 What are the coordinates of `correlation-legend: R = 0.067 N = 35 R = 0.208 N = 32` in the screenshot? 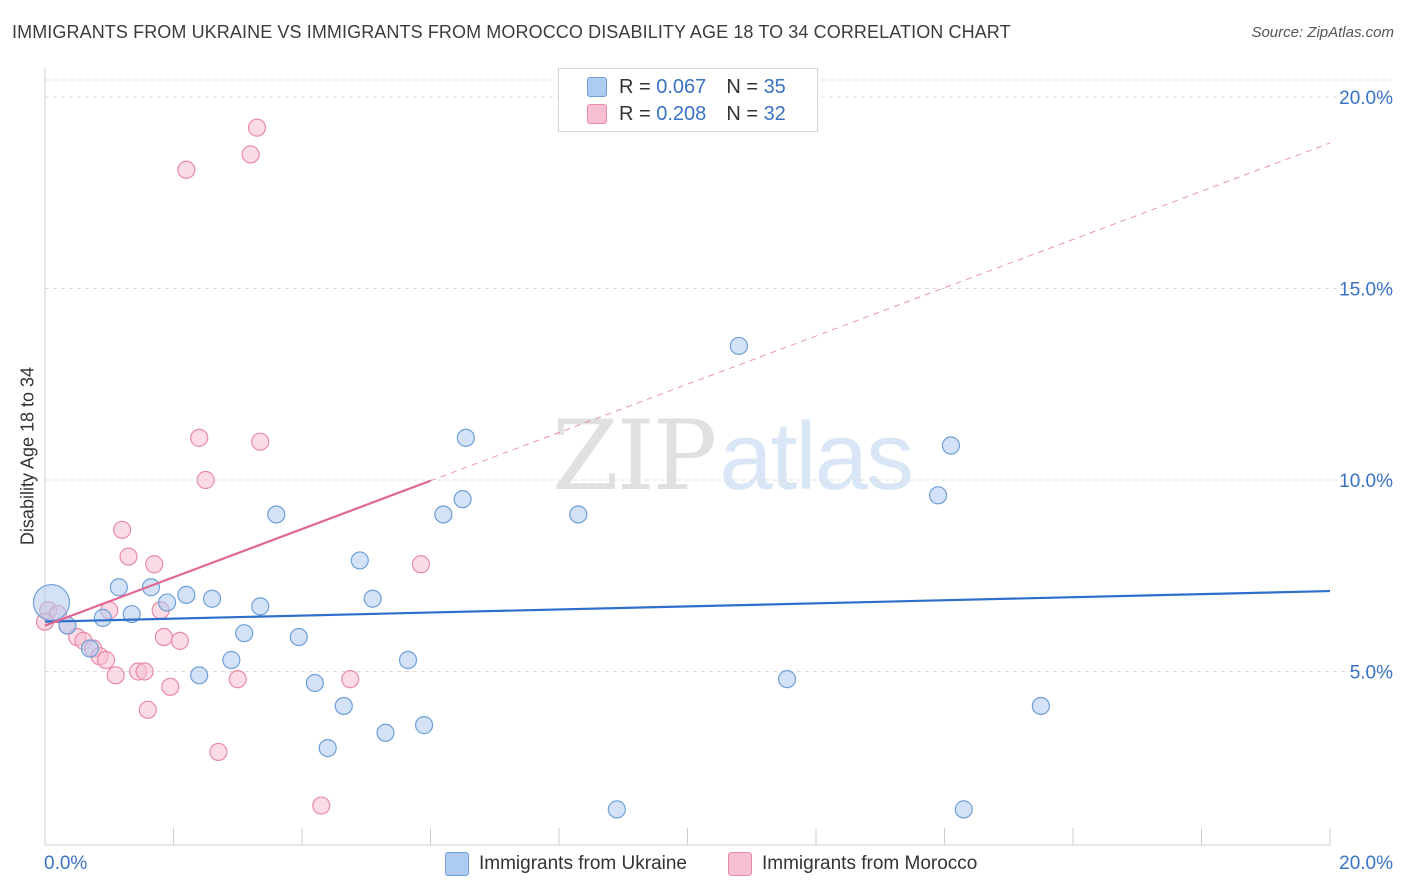 It's located at (688, 100).